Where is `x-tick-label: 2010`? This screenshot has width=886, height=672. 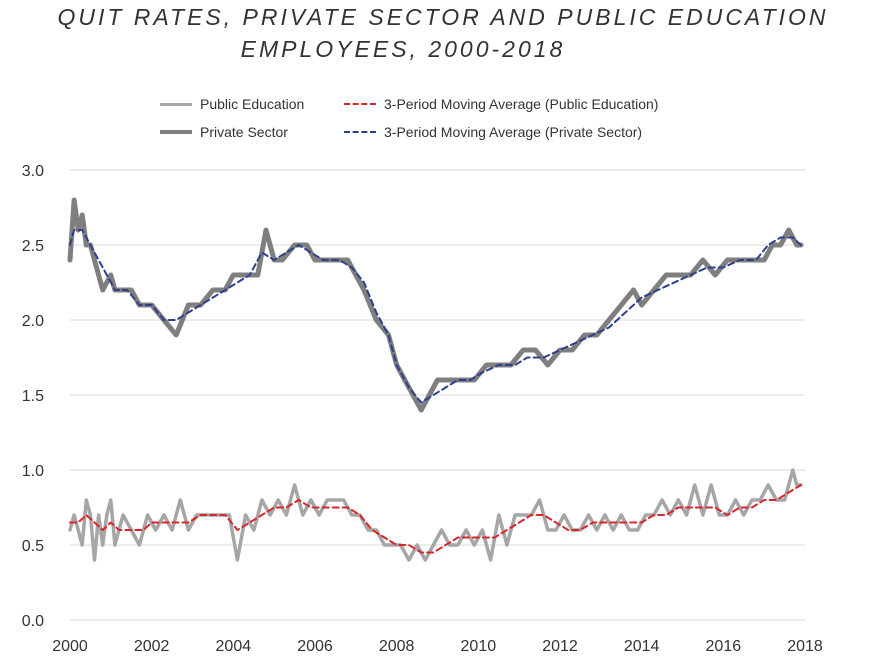 x-tick-label: 2010 is located at coordinates (479, 646).